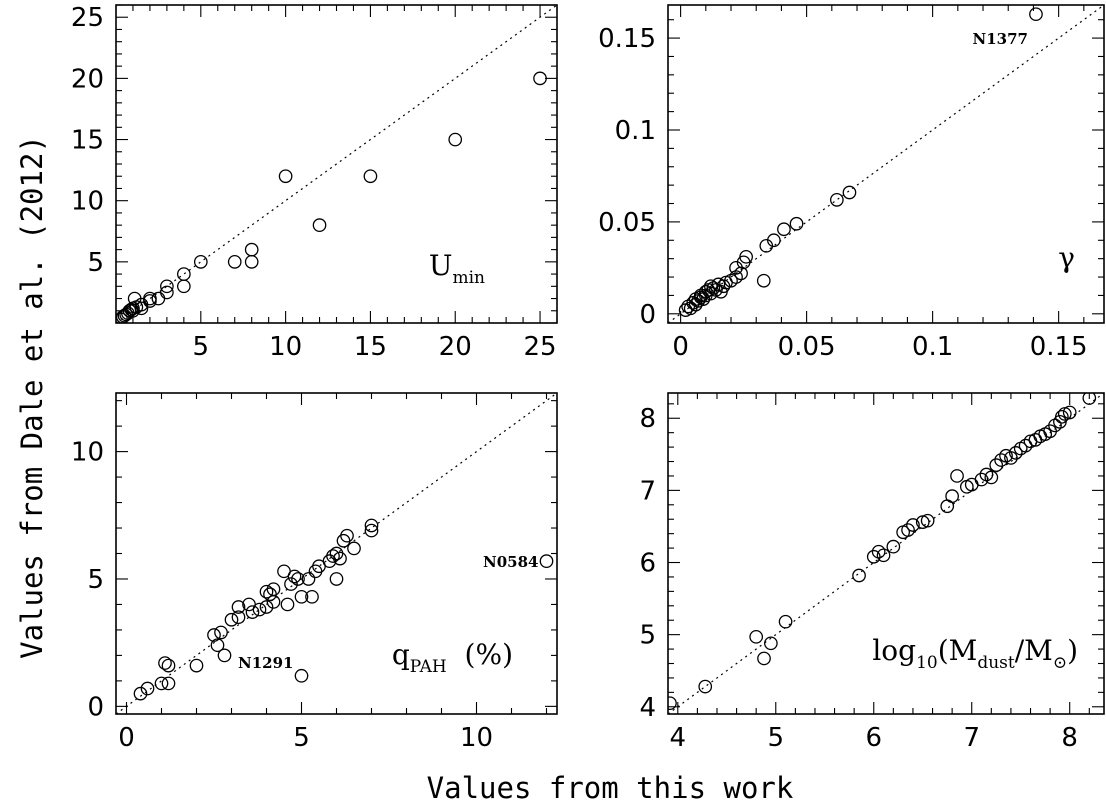  What do you see at coordinates (87, 141) in the screenshot?
I see `y-tick-label: 15` at bounding box center [87, 141].